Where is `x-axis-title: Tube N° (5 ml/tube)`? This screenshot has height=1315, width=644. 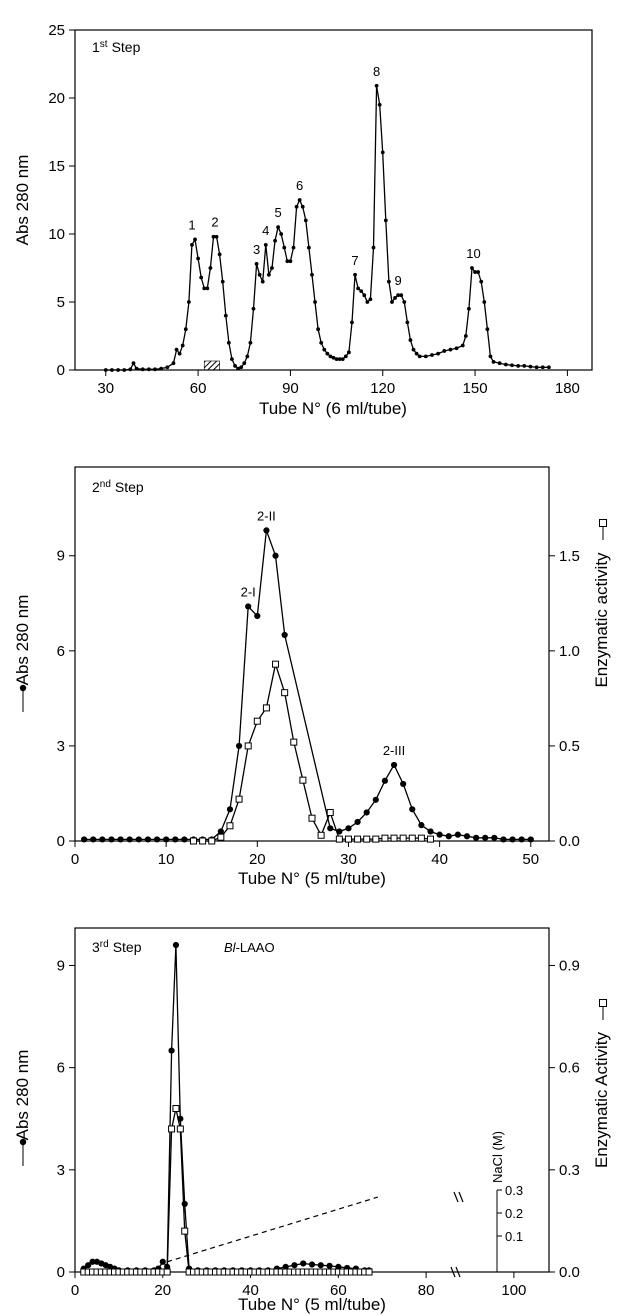 x-axis-title: Tube N° (5 ml/tube) is located at coordinates (312, 1304).